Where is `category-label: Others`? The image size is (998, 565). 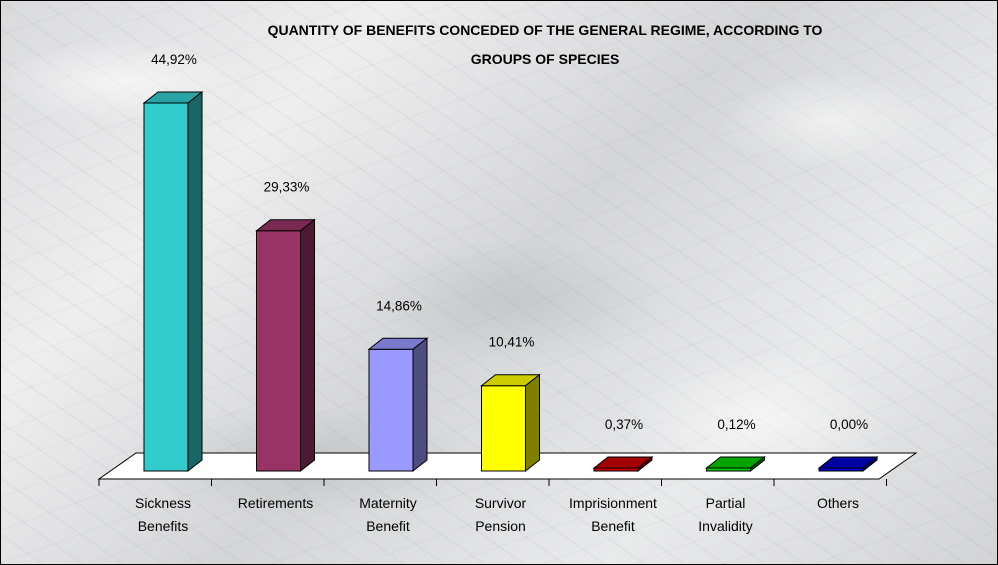 category-label: Others is located at coordinates (838, 503).